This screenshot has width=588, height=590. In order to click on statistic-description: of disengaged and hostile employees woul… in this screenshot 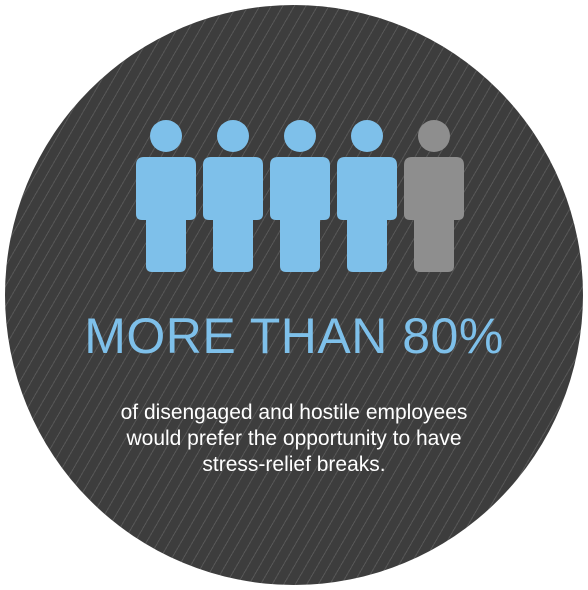, I will do `click(294, 438)`.